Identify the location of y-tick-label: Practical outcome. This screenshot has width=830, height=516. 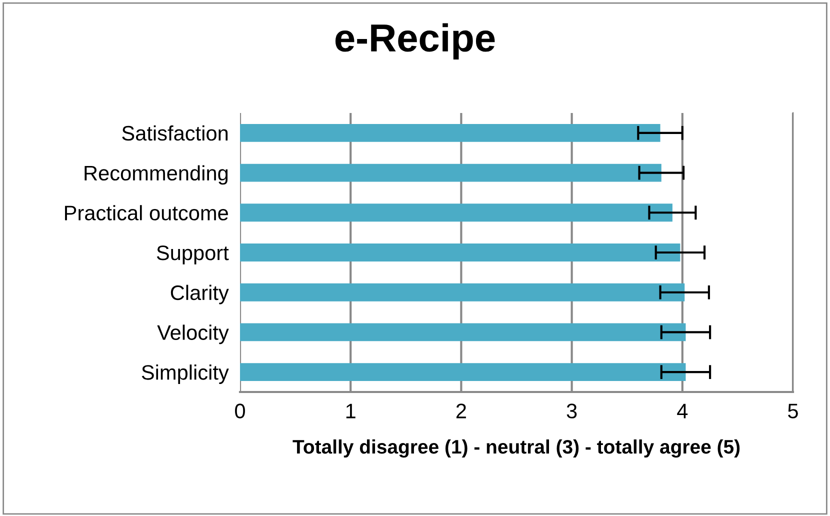
(146, 212).